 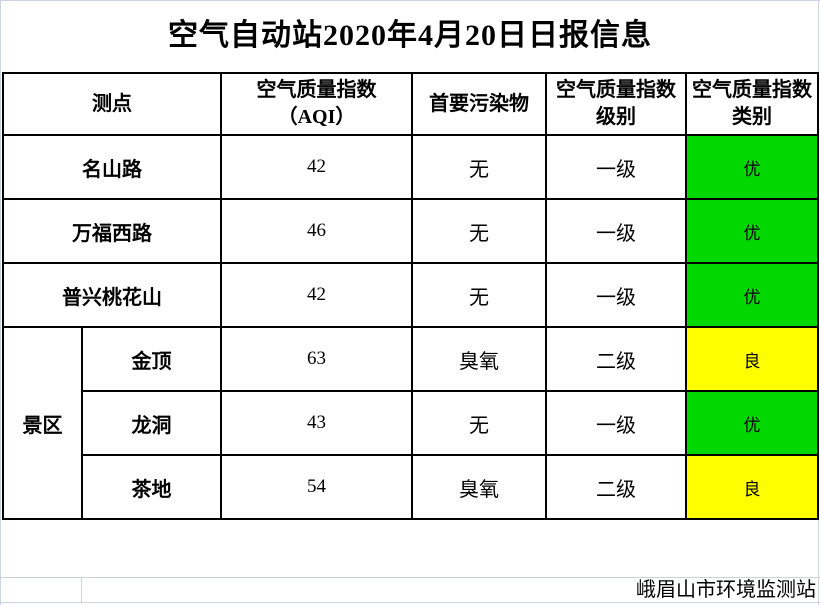 What do you see at coordinates (316, 487) in the screenshot?
I see `aqi-value: 54` at bounding box center [316, 487].